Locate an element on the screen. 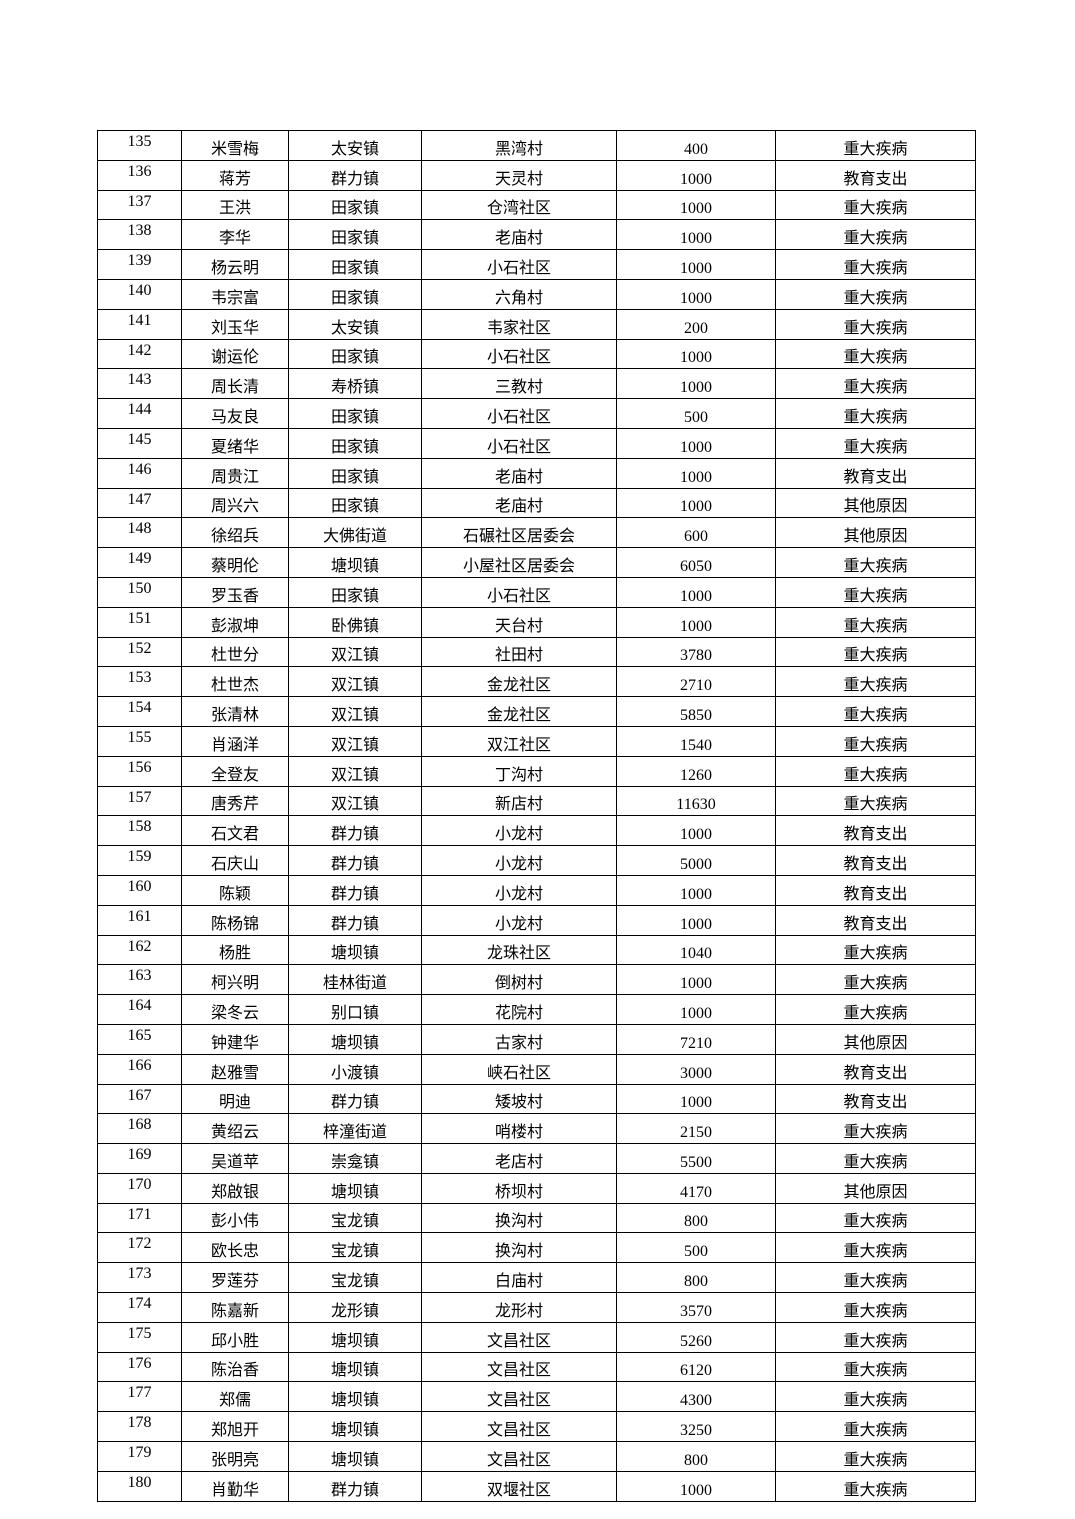 The width and height of the screenshot is (1075, 1519). row-number-cell: 136 is located at coordinates (139, 175).